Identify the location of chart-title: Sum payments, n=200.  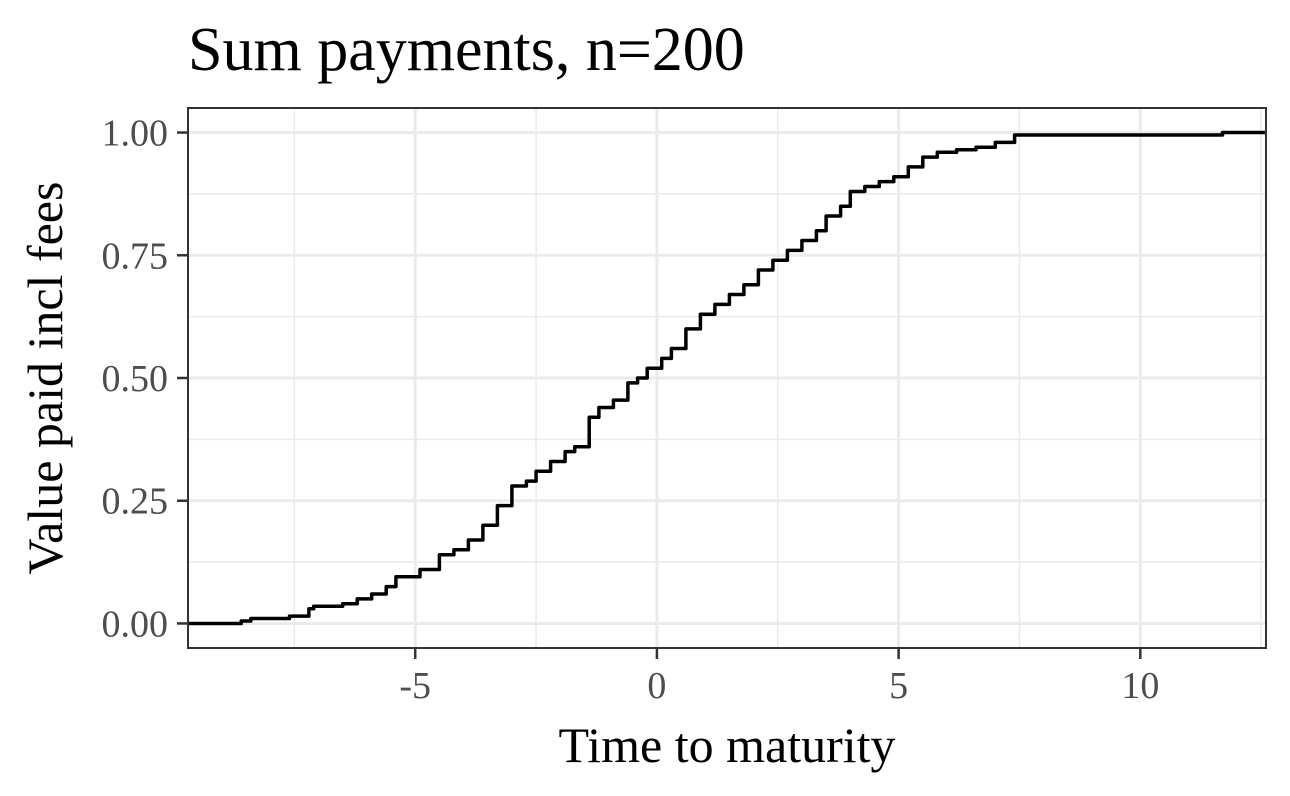
(466, 50).